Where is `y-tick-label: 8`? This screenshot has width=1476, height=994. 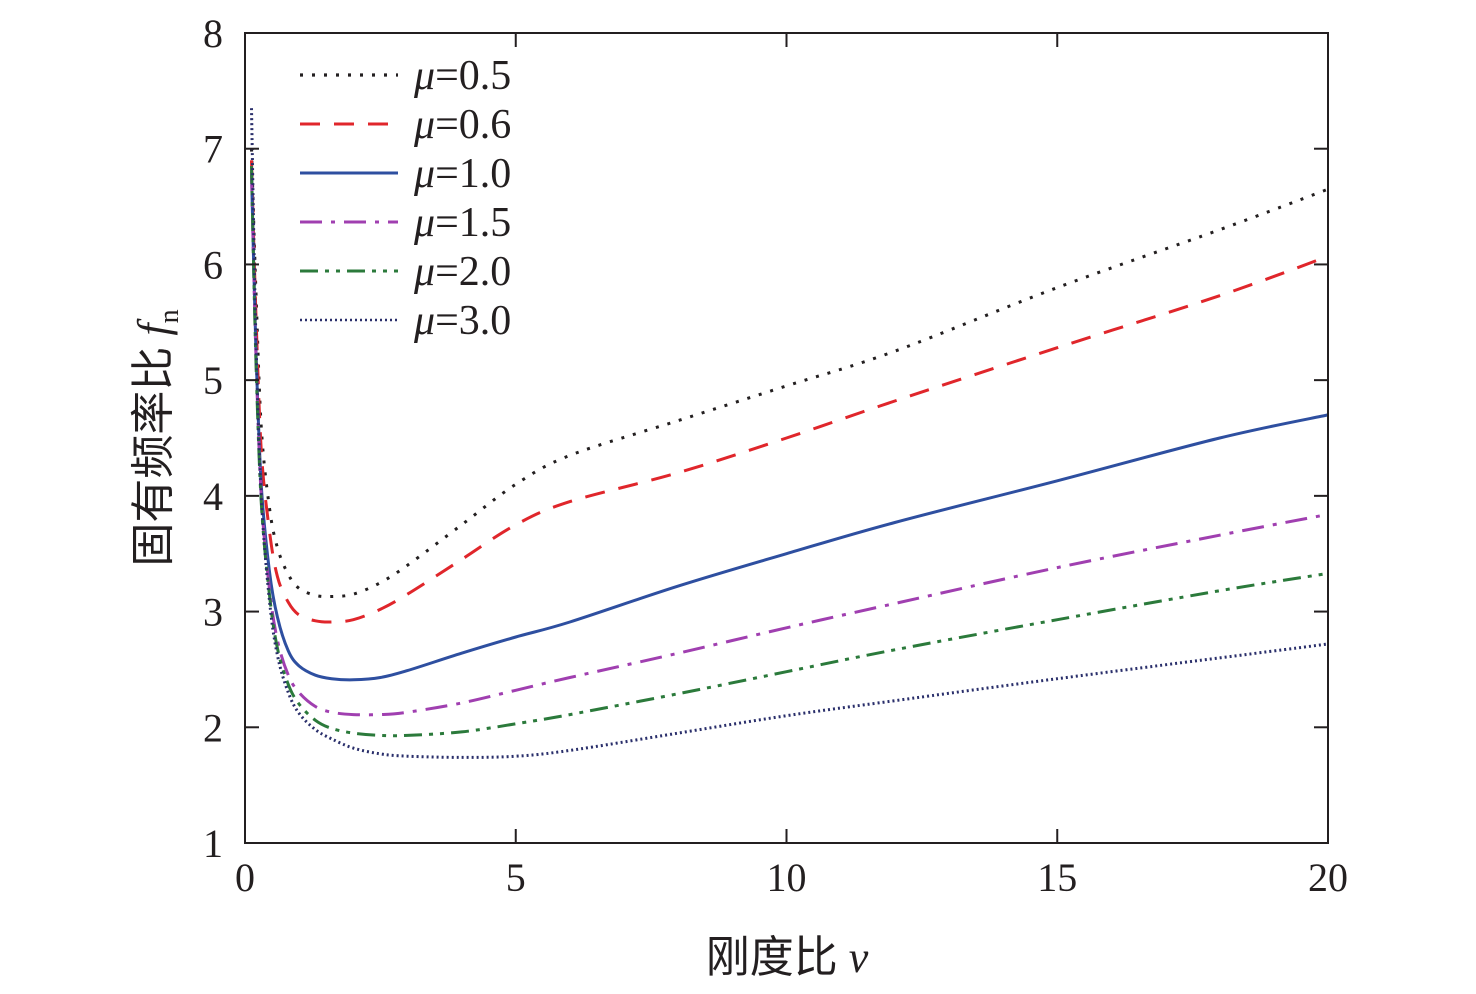 y-tick-label: 8 is located at coordinates (213, 33).